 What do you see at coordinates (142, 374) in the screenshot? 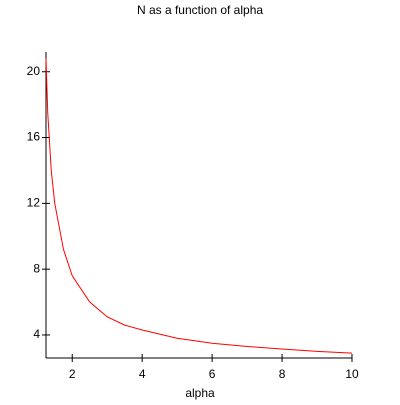
I see `x-tick-label: 4` at bounding box center [142, 374].